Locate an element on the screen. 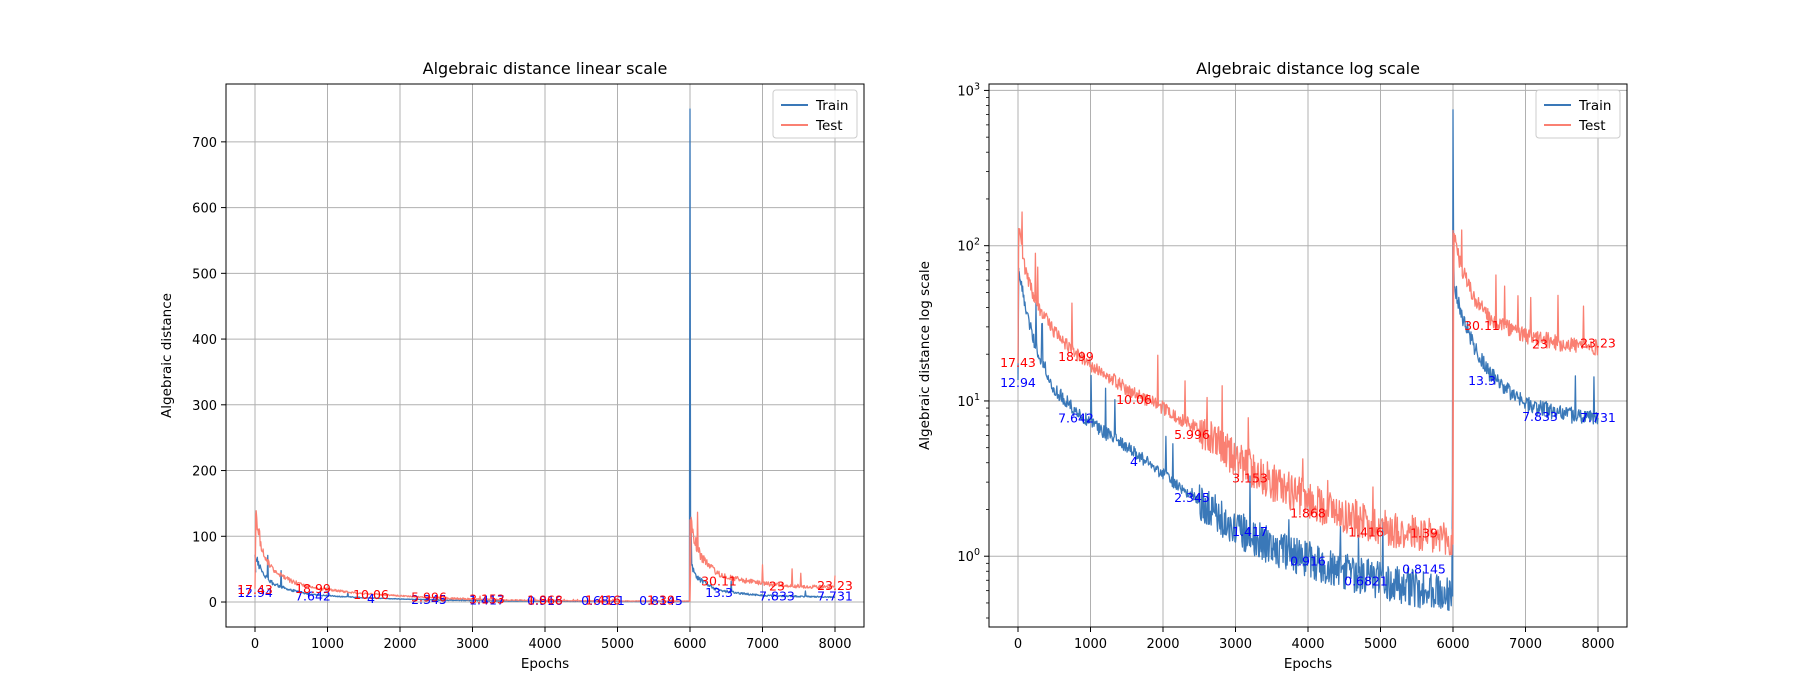 The image size is (1800, 700). chart-title: Algebraic distance linear scale is located at coordinates (545, 68).